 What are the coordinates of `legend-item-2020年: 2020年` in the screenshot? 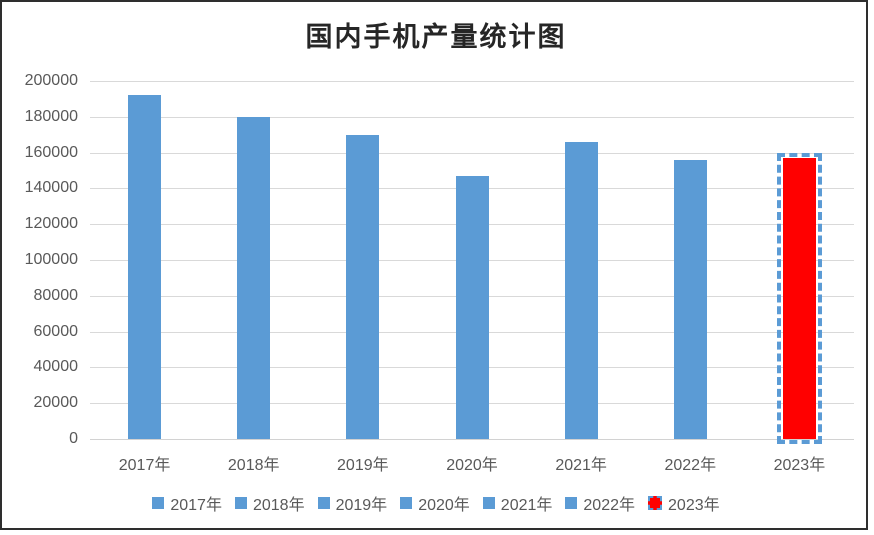 It's located at (435, 503).